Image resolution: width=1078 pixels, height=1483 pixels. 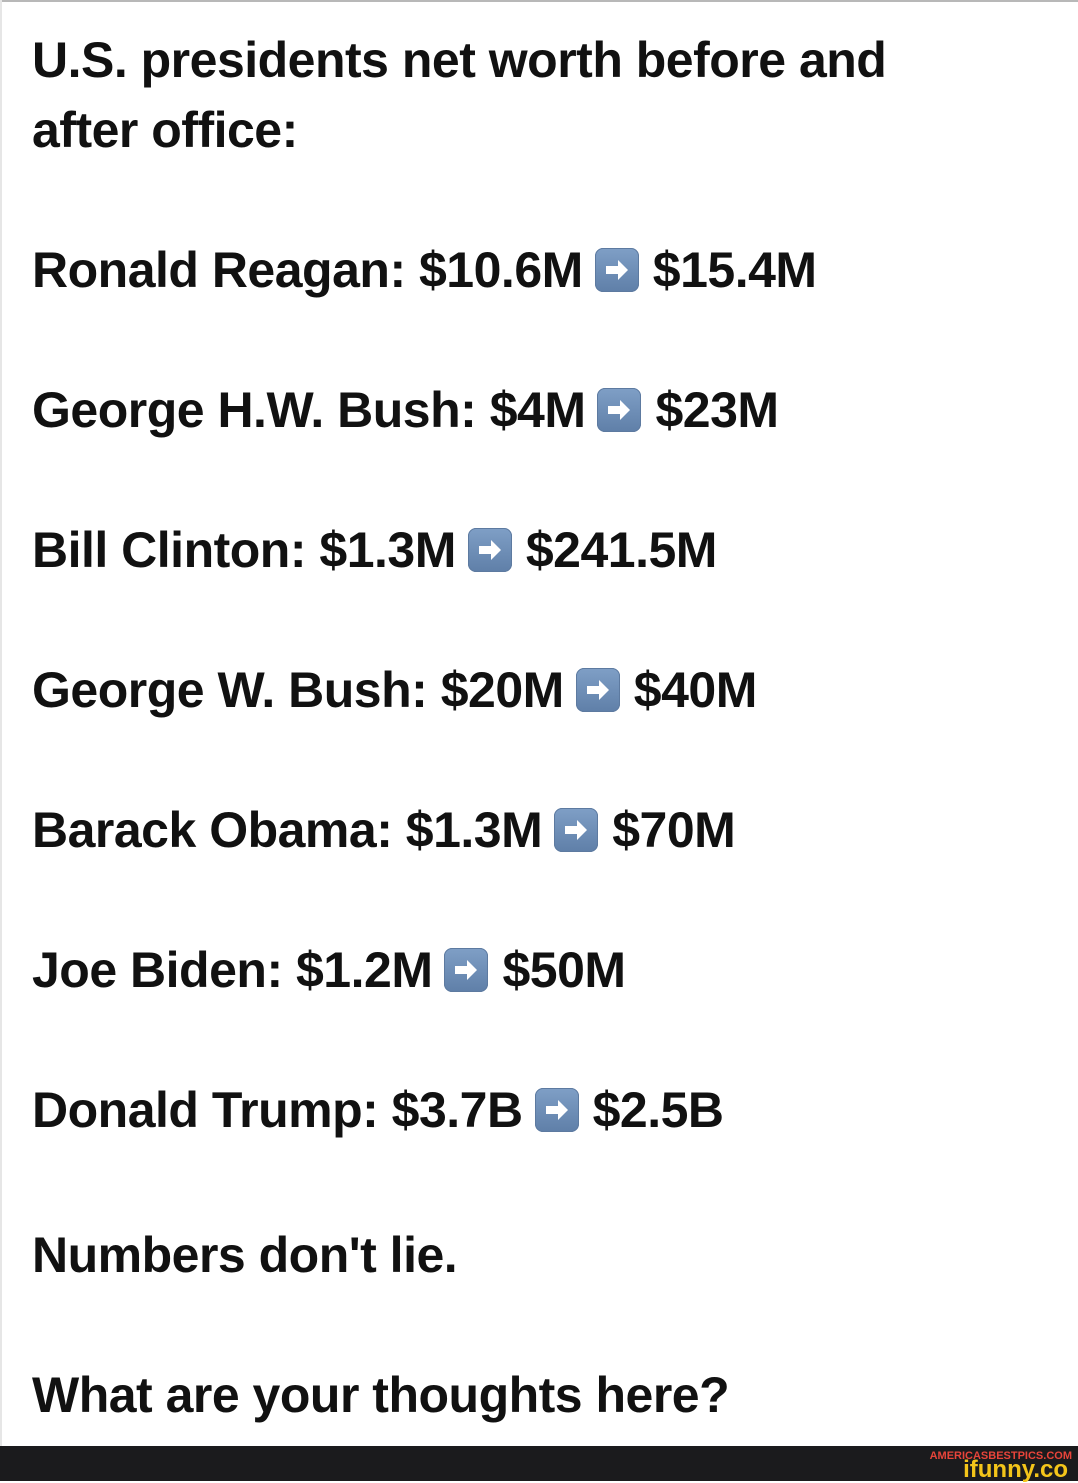 I want to click on after-value: $70M, so click(x=674, y=830).